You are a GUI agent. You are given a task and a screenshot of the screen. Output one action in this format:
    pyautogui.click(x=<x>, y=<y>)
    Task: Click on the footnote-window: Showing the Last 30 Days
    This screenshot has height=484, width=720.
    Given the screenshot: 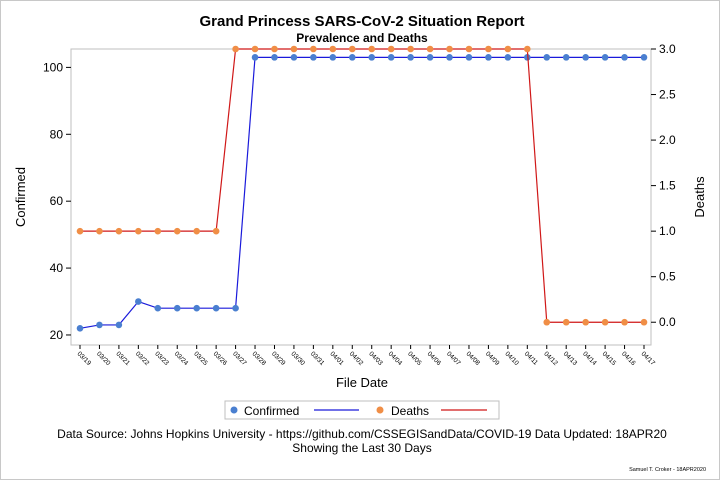 What is the action you would take?
    pyautogui.click(x=361, y=448)
    